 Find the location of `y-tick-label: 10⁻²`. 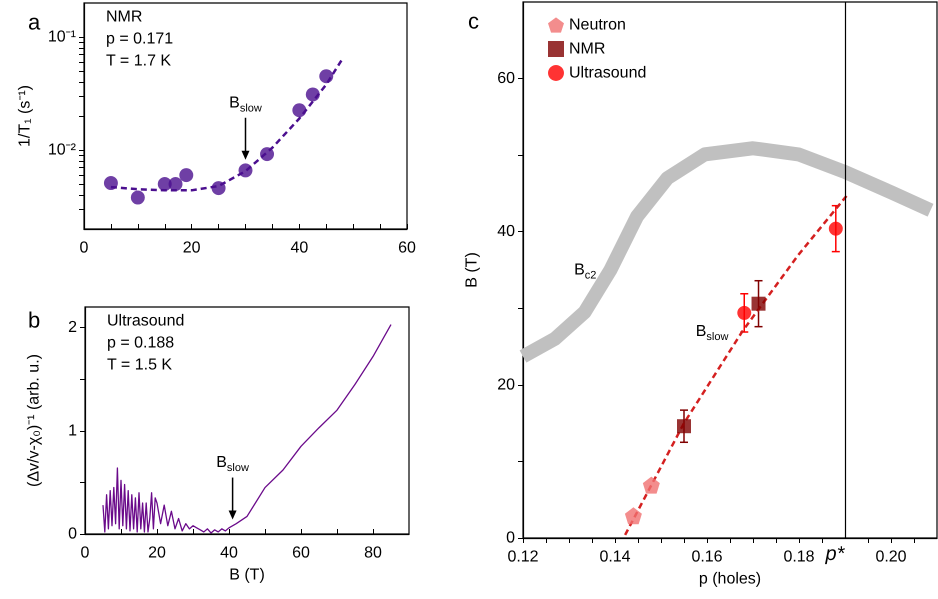

y-tick-label: 10⁻² is located at coordinates (62, 150).